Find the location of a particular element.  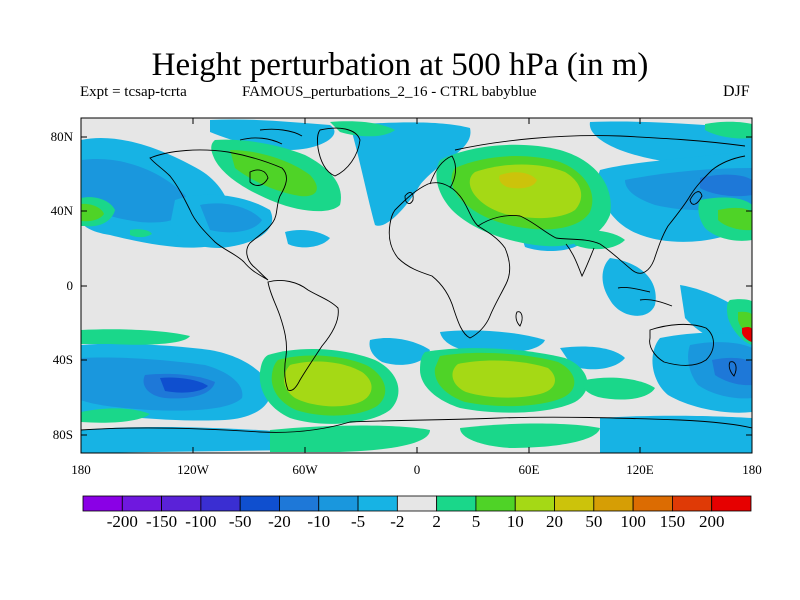

colorbar-label: -200 is located at coordinates (122, 521).